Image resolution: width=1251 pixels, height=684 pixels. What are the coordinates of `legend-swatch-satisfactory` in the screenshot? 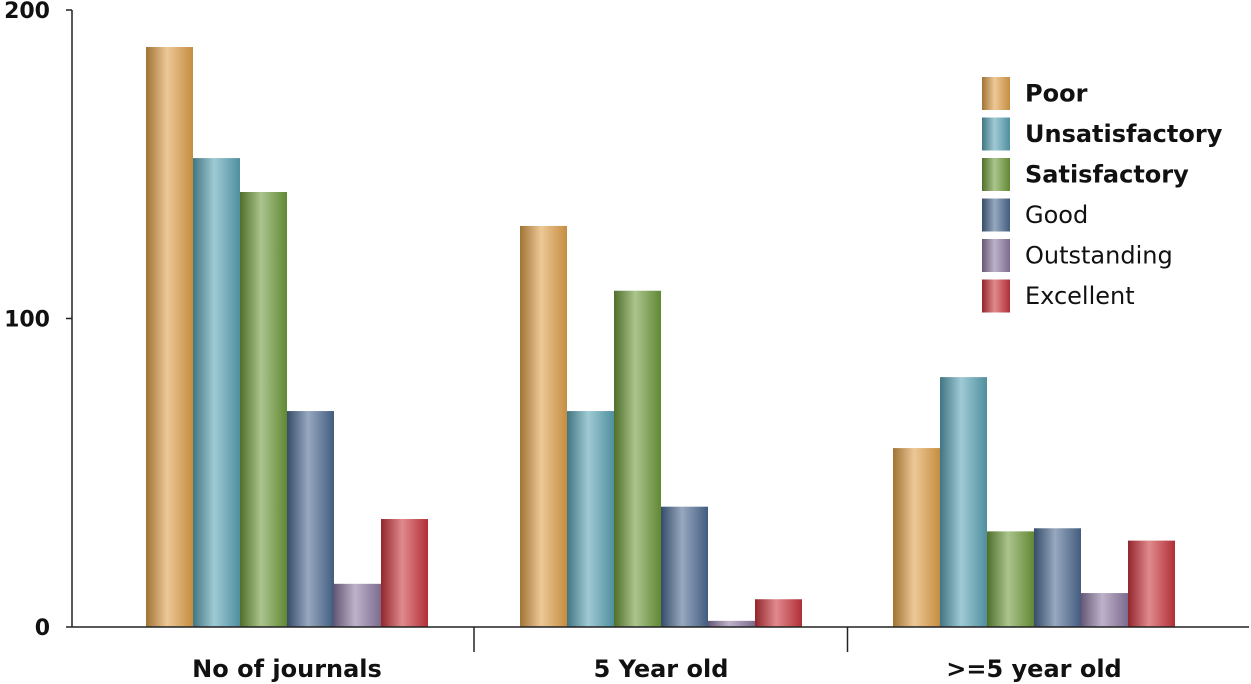 It's located at (996, 174).